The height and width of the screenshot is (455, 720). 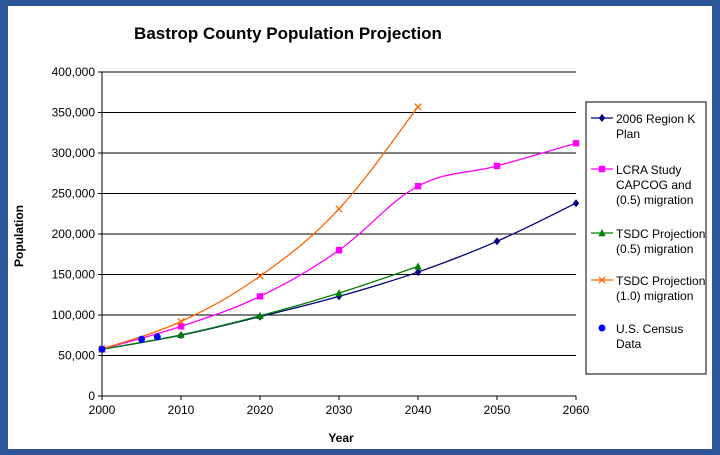 What do you see at coordinates (74, 315) in the screenshot?
I see `y-tick-label: 100,000` at bounding box center [74, 315].